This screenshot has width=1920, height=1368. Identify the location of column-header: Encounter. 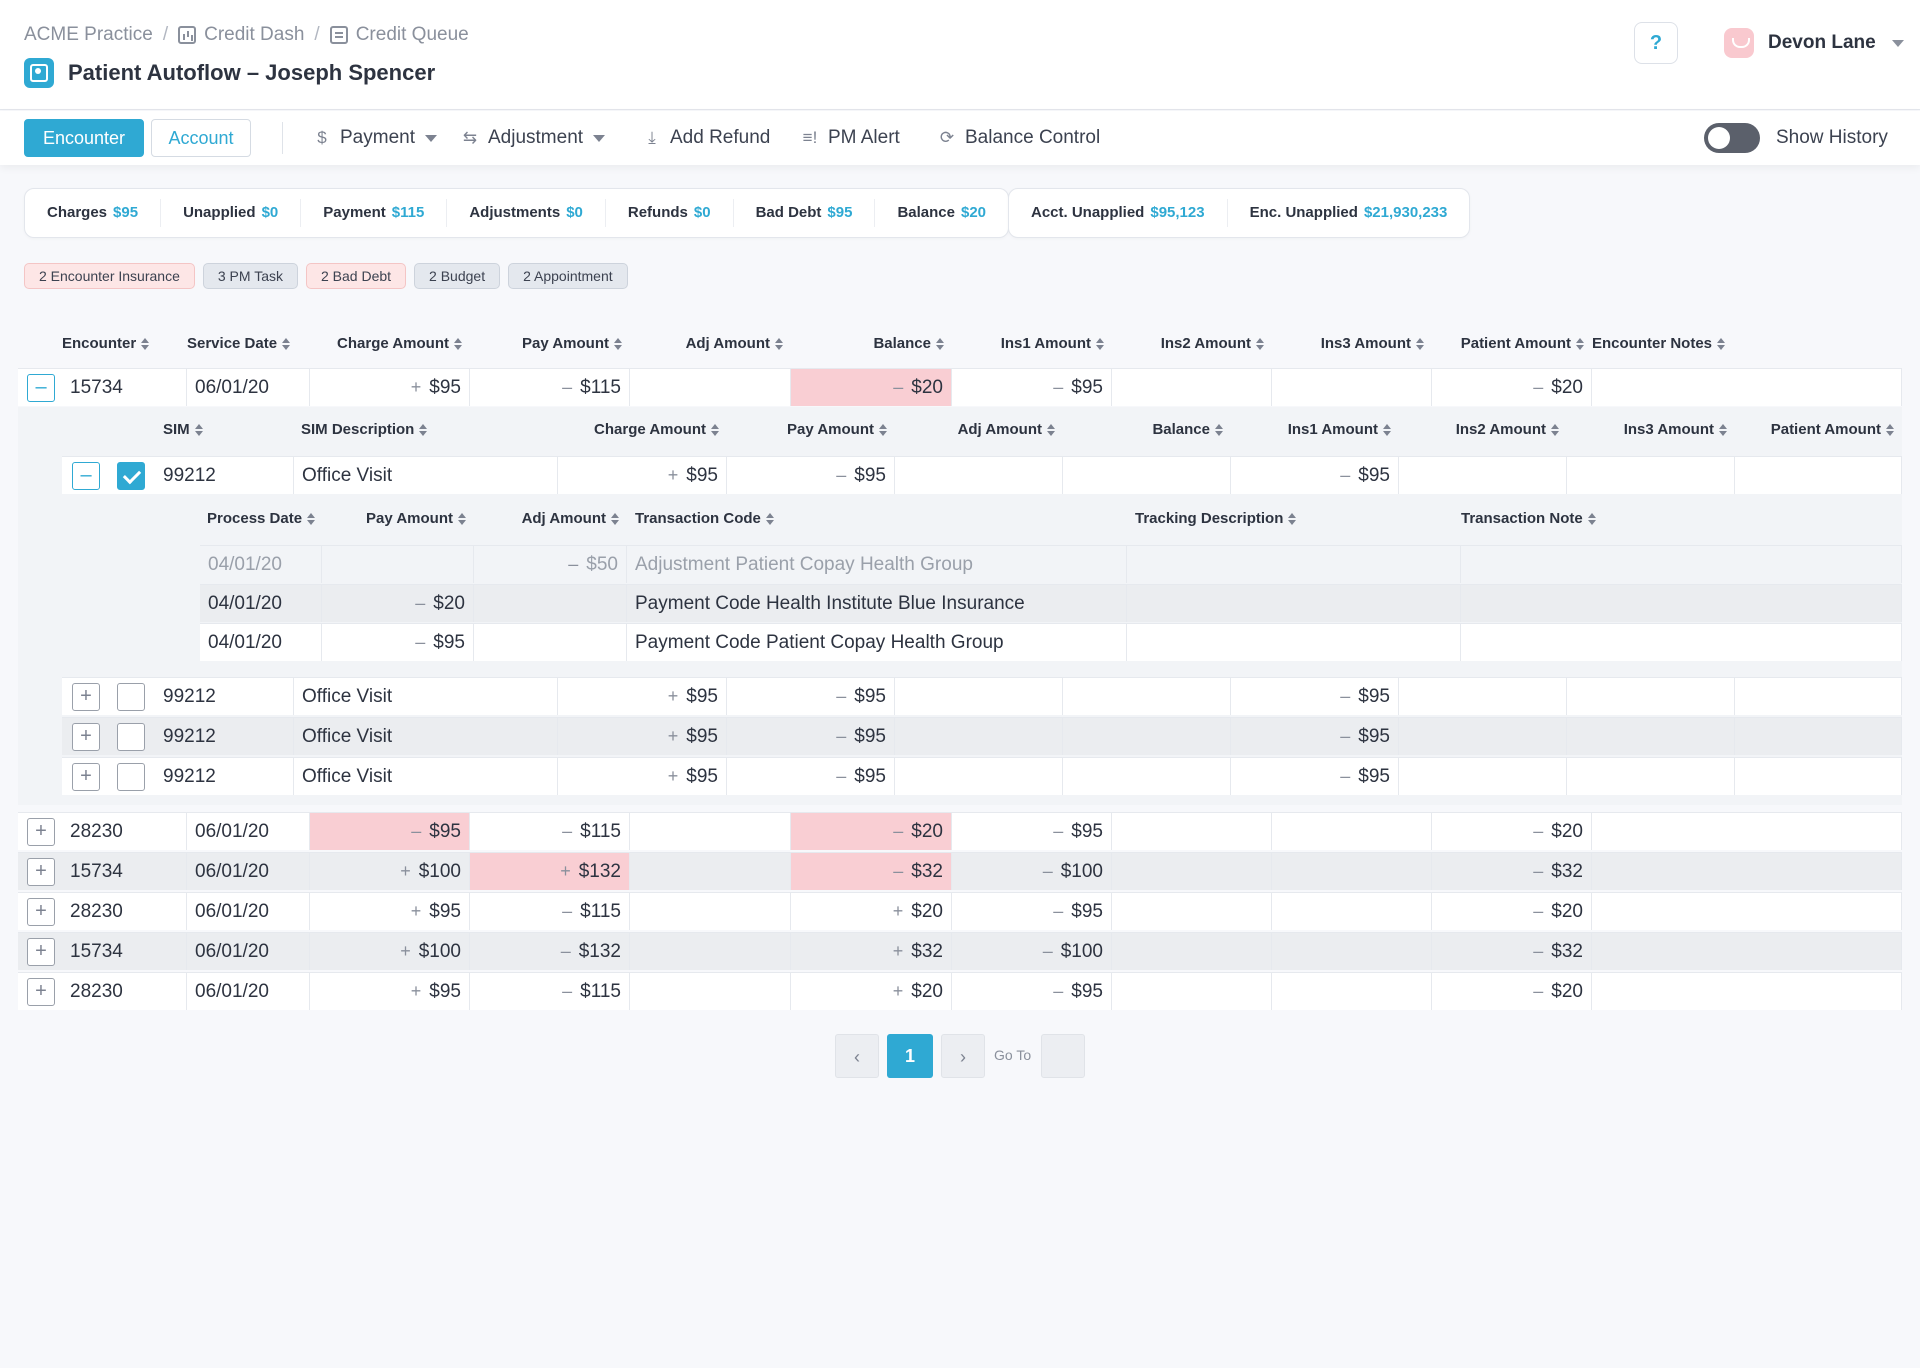
(106, 343).